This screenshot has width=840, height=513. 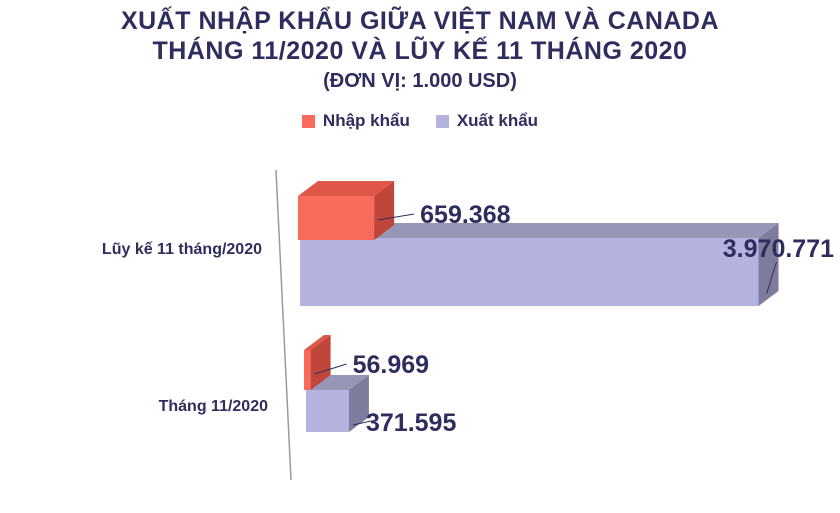 I want to click on chart-legend: Nhập khẩu Xuất khẩu, so click(x=420, y=121).